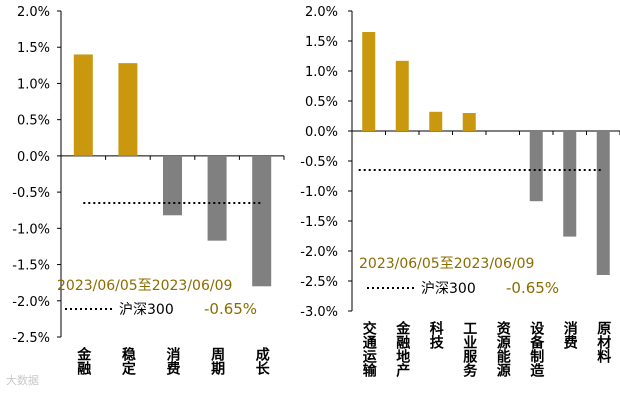  I want to click on category-label: 工业服务, so click(469, 349).